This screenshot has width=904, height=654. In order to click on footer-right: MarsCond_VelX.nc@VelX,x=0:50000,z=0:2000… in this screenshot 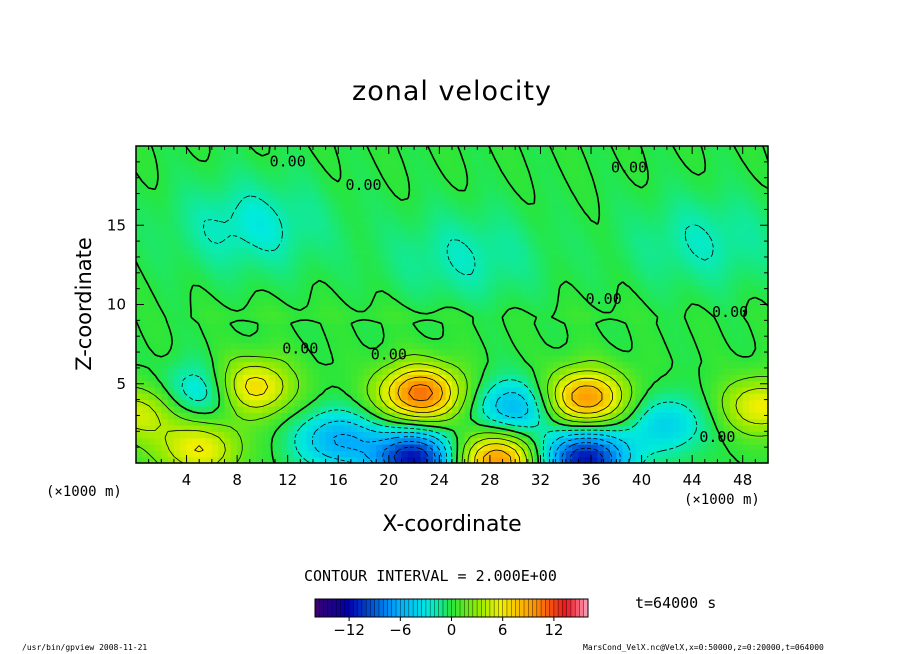, I will do `click(703, 647)`.